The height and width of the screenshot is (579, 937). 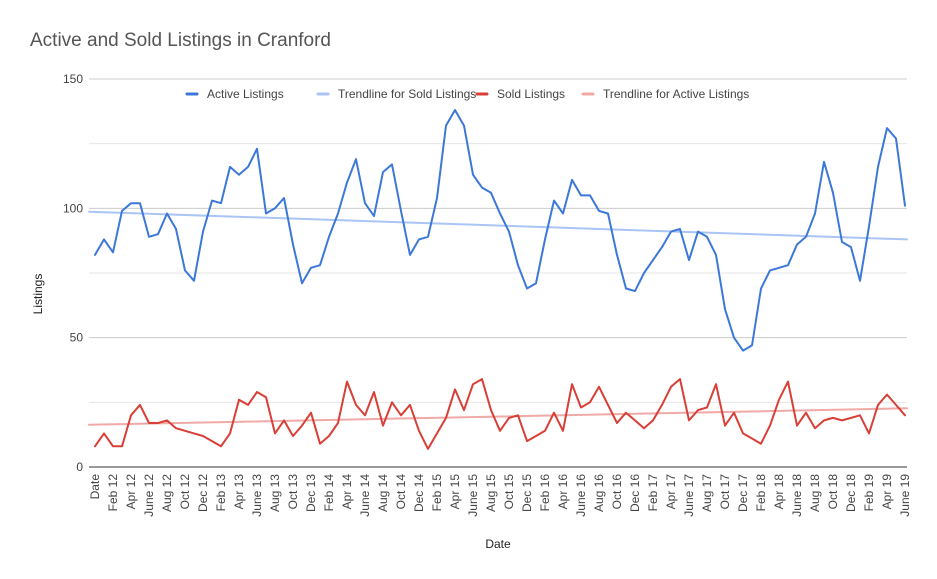 I want to click on legend-label-trendline-for-sold-listings: Trendline for Sold Listings, so click(x=407, y=94).